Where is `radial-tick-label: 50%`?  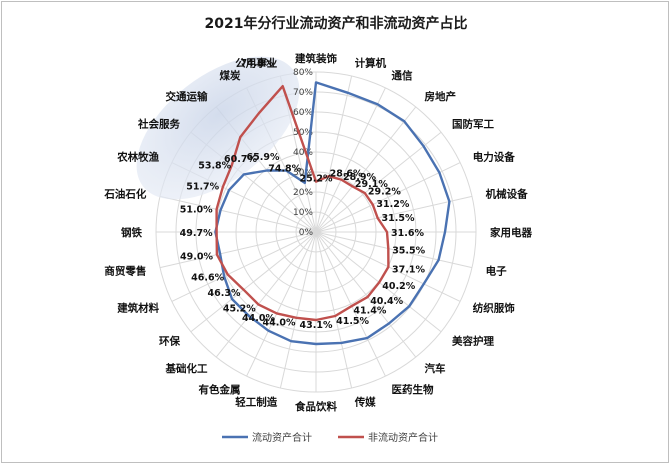
radial-tick-label: 50% is located at coordinates (303, 133).